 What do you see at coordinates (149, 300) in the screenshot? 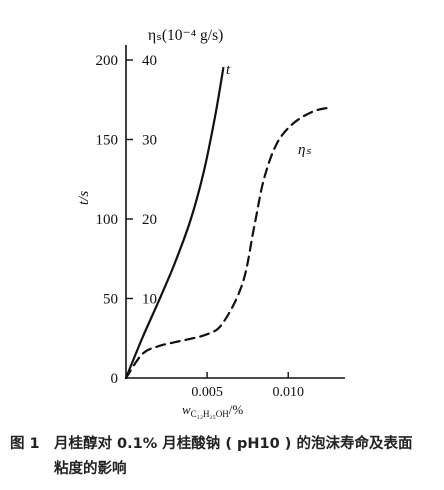
I see `y-right-tick-label: 10` at bounding box center [149, 300].